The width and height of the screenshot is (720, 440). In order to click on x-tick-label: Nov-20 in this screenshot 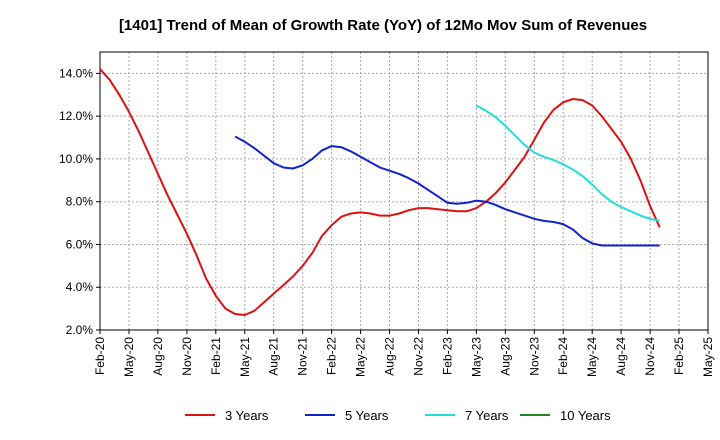, I will do `click(187, 356)`.